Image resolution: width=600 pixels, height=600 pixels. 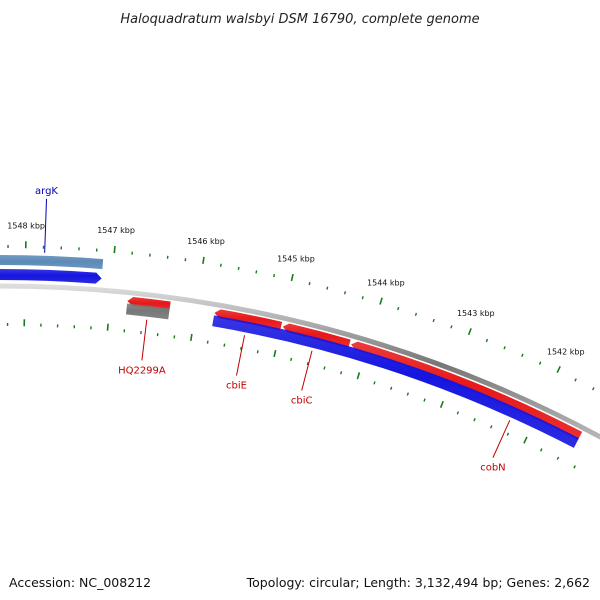 I want to click on gene-outer-argK, so click(x=52, y=262).